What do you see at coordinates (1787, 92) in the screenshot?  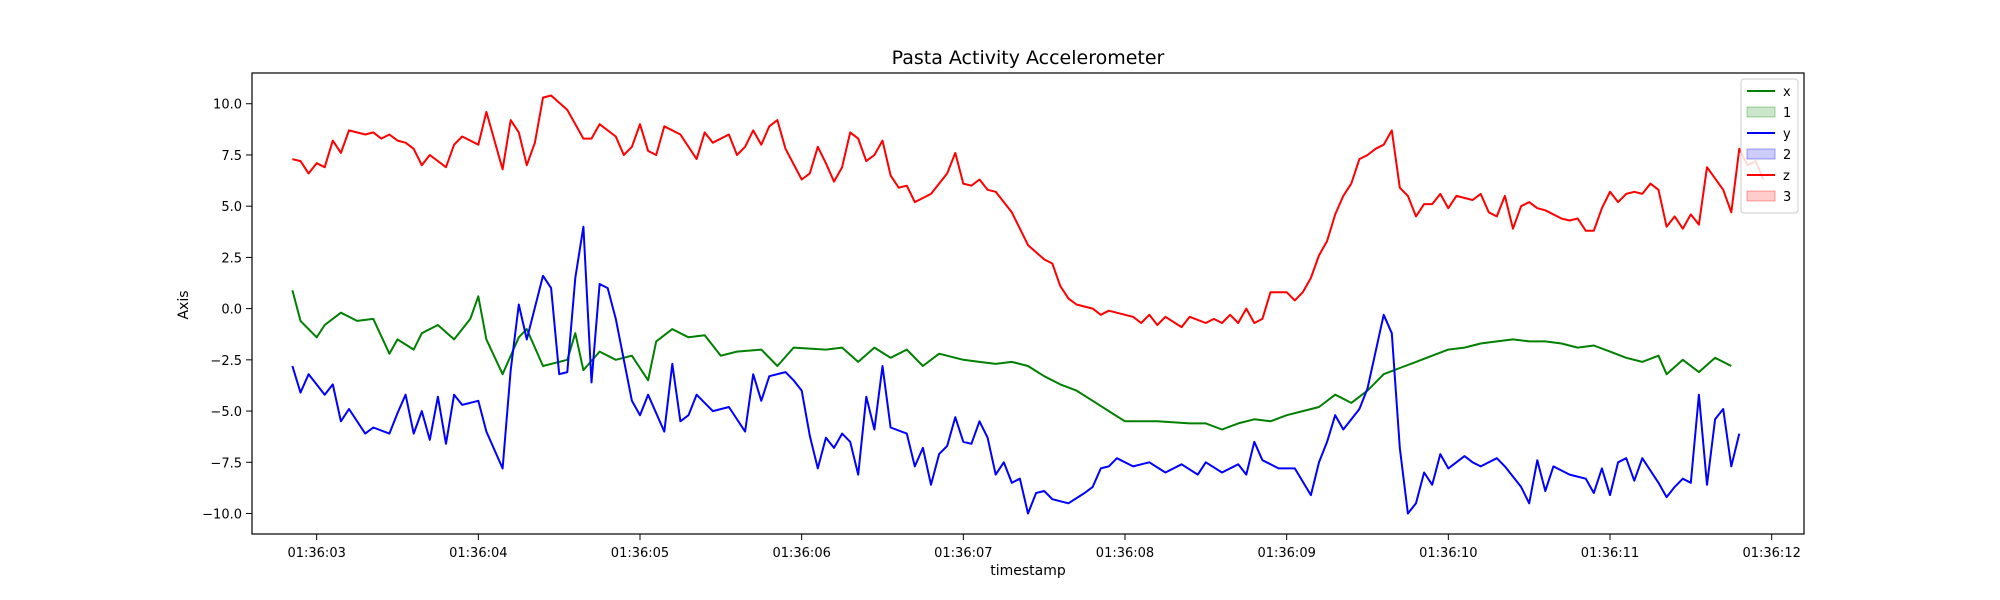 I see `legend-label-x: x` at bounding box center [1787, 92].